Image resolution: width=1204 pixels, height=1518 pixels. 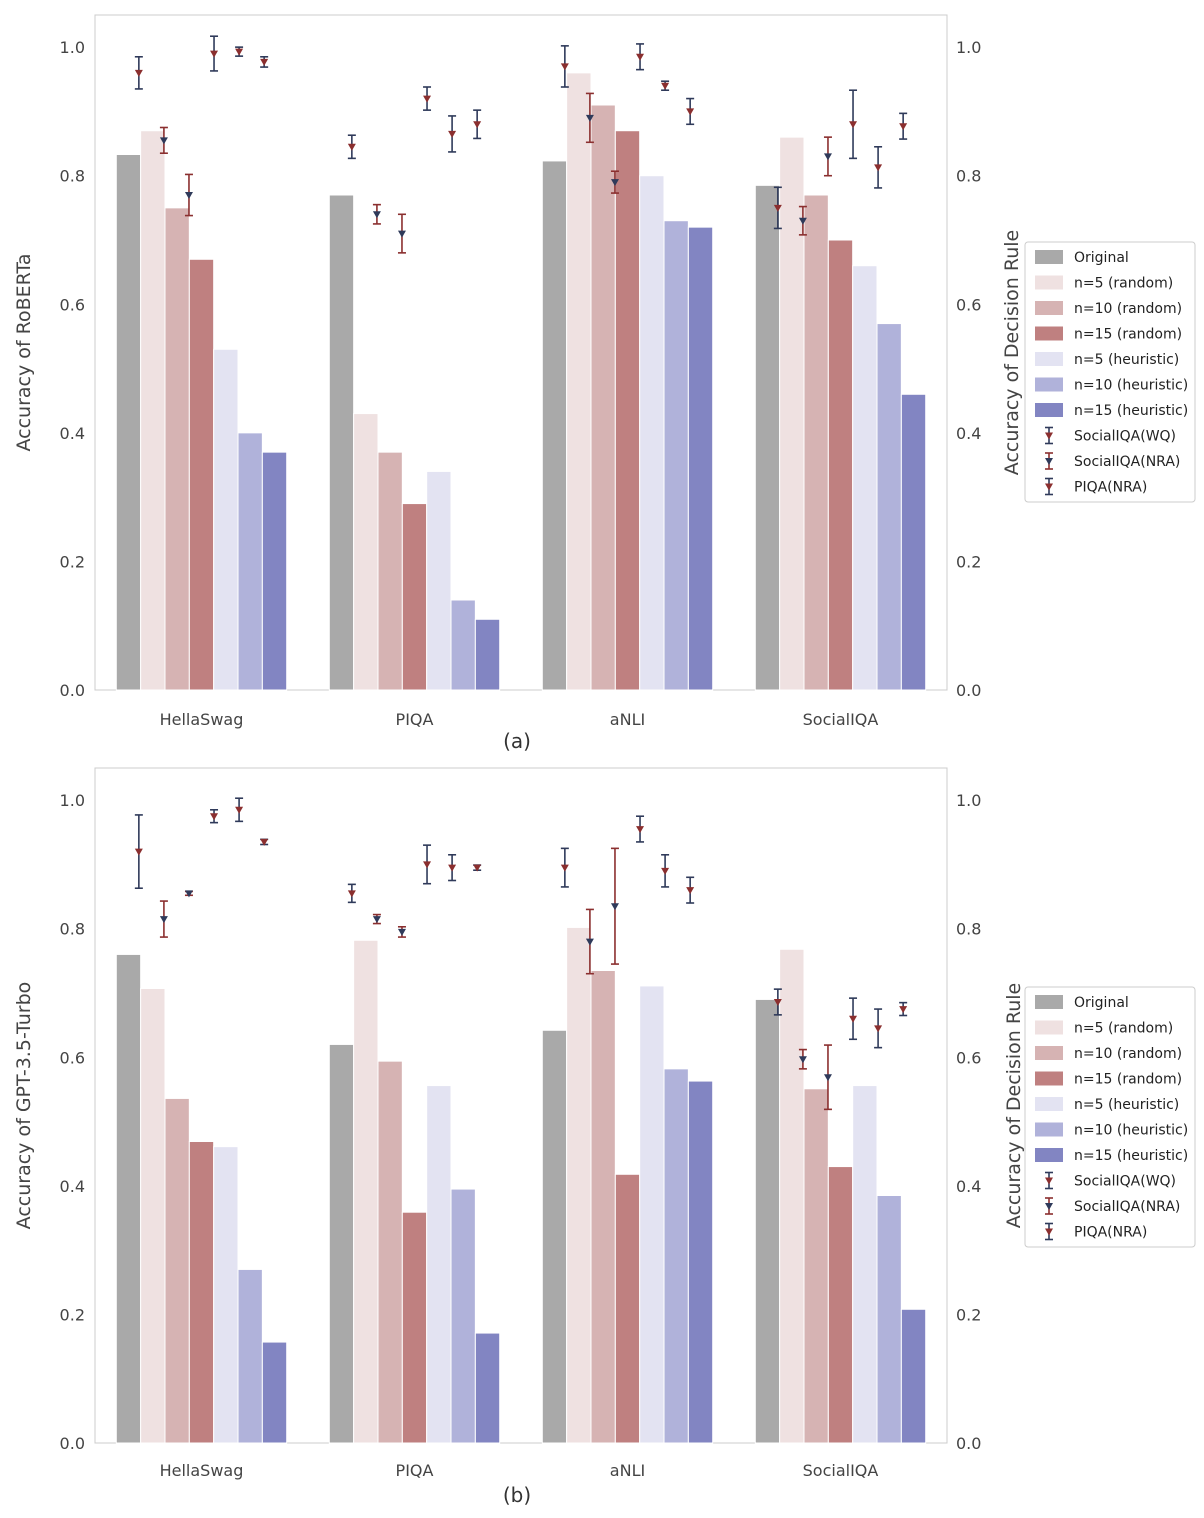 I want to click on y-right-tick-label: 1.0, so click(x=968, y=800).